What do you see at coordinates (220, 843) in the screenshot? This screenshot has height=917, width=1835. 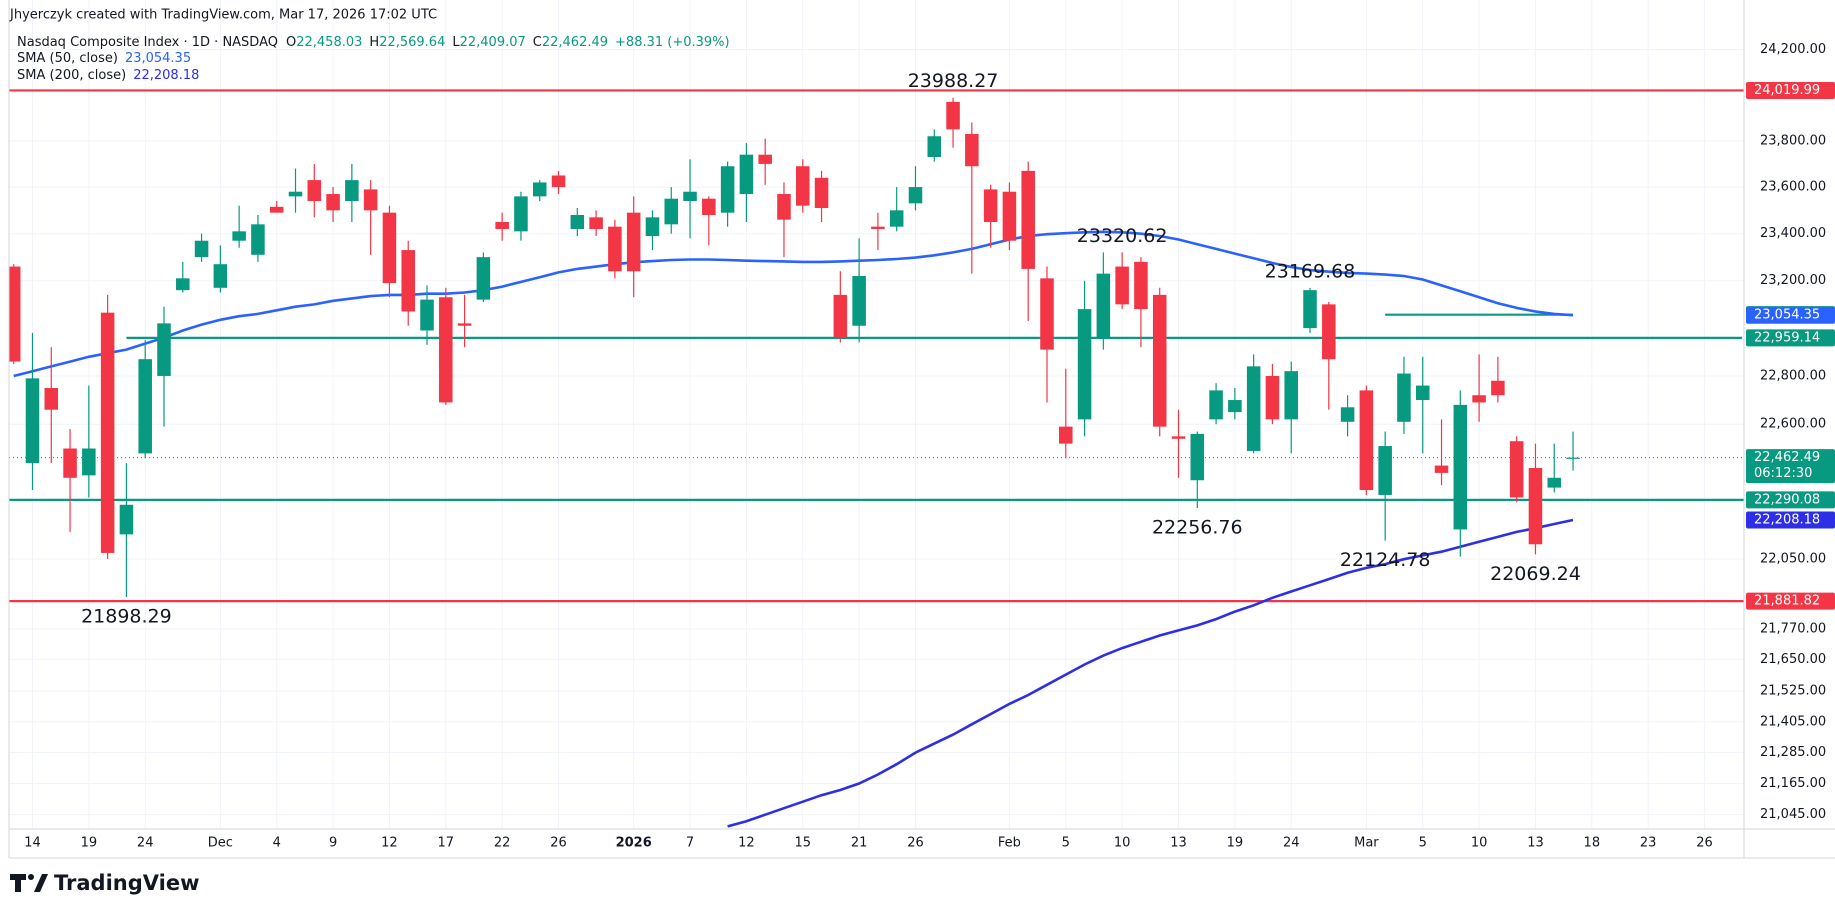 I see `x-tick-label: Dec` at bounding box center [220, 843].